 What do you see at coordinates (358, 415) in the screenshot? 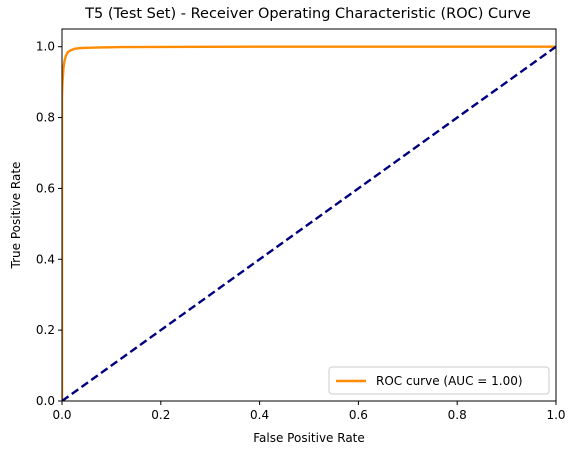
I see `x-tick-label: 0.6` at bounding box center [358, 415].